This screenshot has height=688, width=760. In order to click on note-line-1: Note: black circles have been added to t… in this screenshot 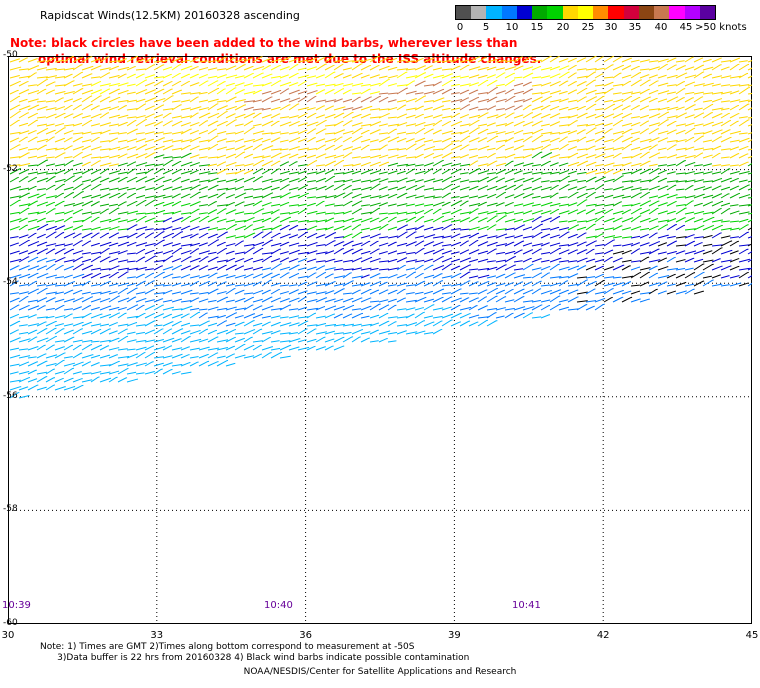, I will do `click(264, 43)`.